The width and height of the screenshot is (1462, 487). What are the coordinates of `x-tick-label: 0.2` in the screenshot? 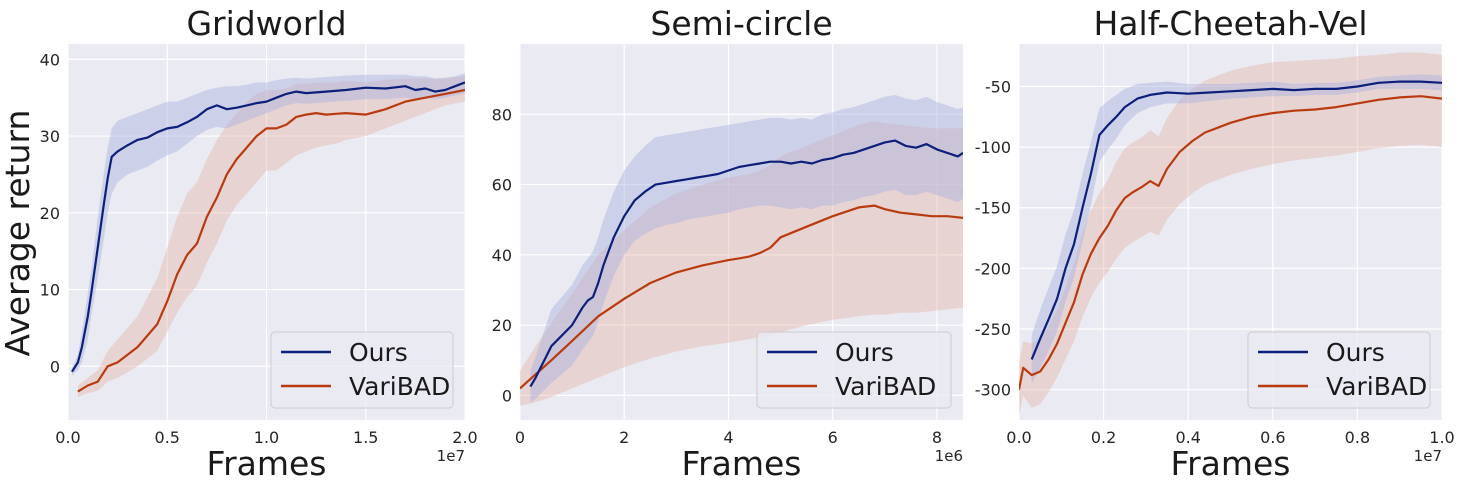 It's located at (1103, 437).